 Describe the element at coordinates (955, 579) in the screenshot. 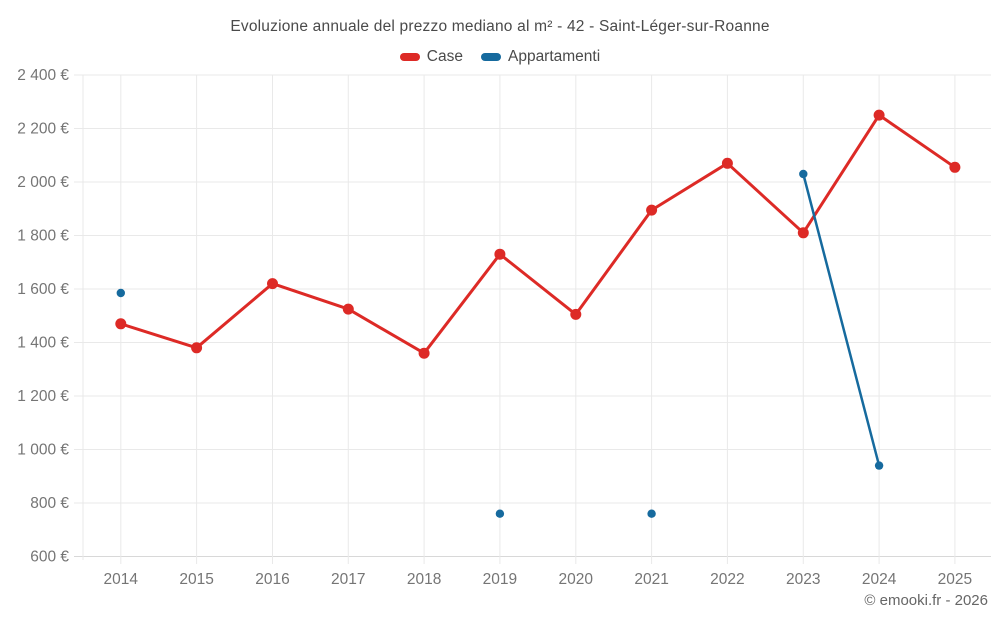

I see `svg-text: 2025` at that location.